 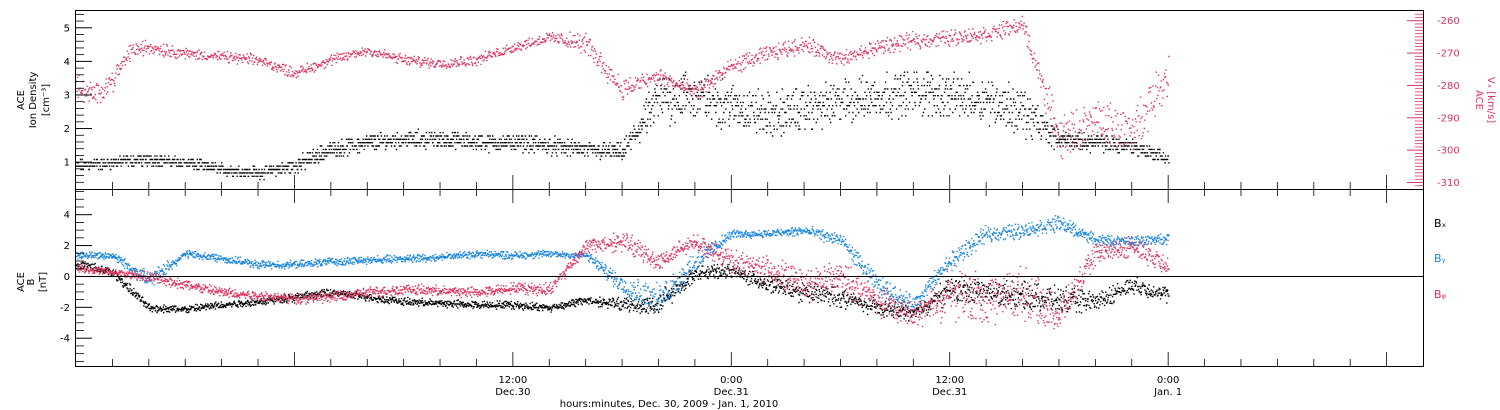 What do you see at coordinates (1448, 21) in the screenshot?
I see `velocity-tick-label: -260` at bounding box center [1448, 21].